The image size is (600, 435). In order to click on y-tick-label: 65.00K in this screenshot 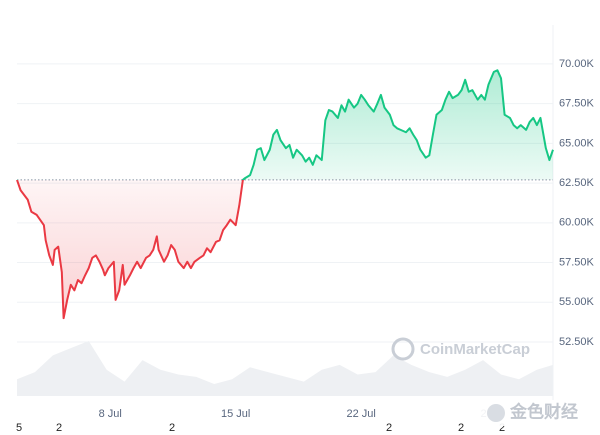, I will do `click(577, 143)`.